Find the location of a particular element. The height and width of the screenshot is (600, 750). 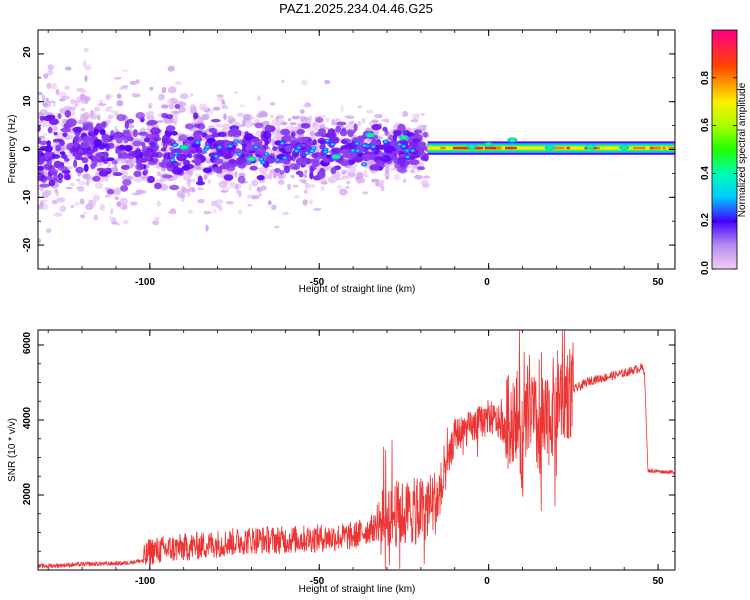

y-tick-label: 4000 is located at coordinates (27, 417).